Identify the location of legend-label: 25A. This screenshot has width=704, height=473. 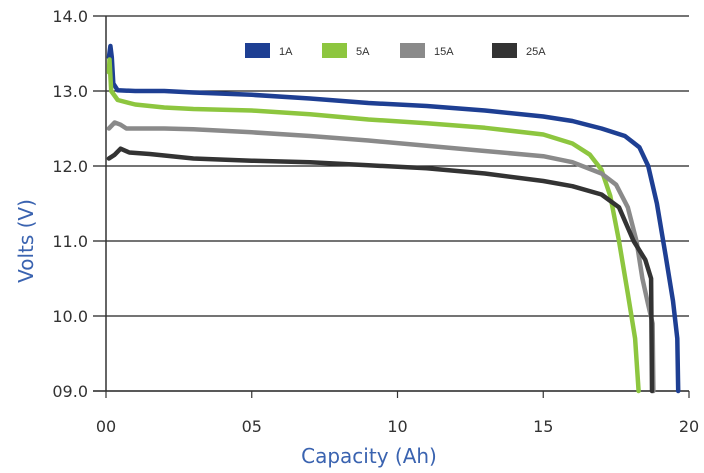
(536, 52).